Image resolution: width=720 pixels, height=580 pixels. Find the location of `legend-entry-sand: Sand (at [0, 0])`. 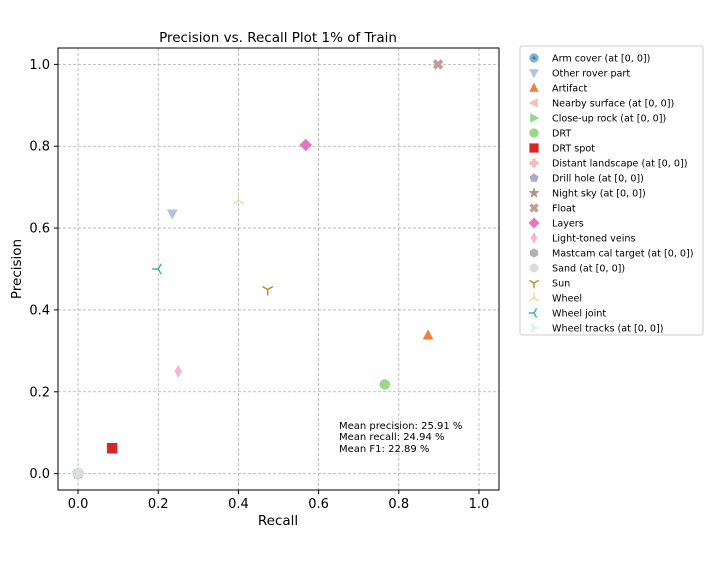

legend-entry-sand: Sand (at [0, 0]) is located at coordinates (577, 269).